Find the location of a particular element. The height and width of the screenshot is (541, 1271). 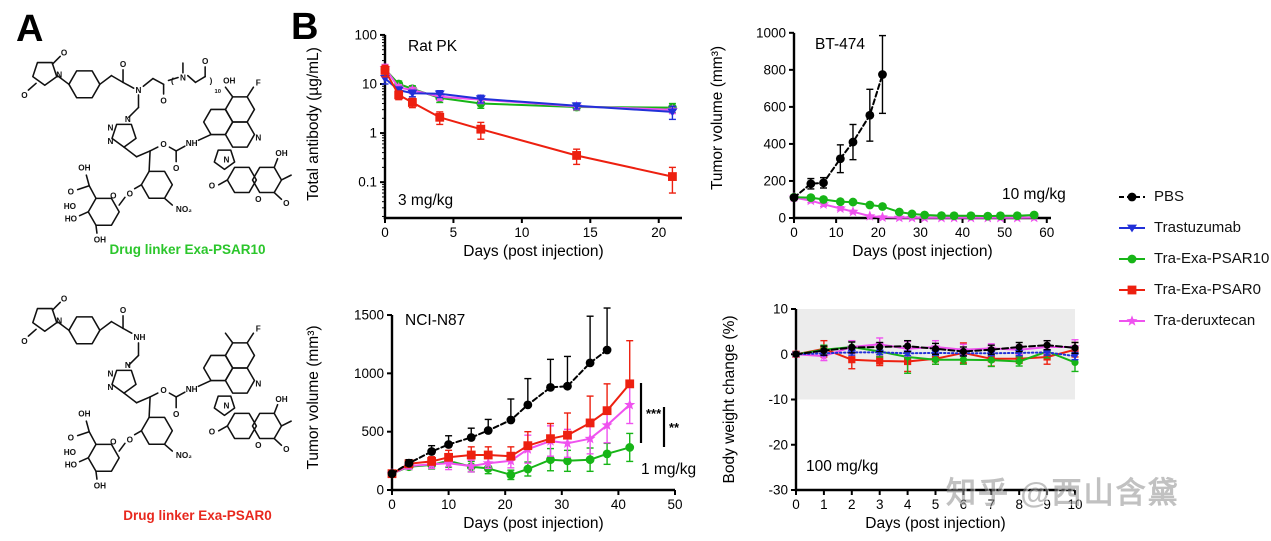

svg-text: NCI-N87 is located at coordinates (435, 320).